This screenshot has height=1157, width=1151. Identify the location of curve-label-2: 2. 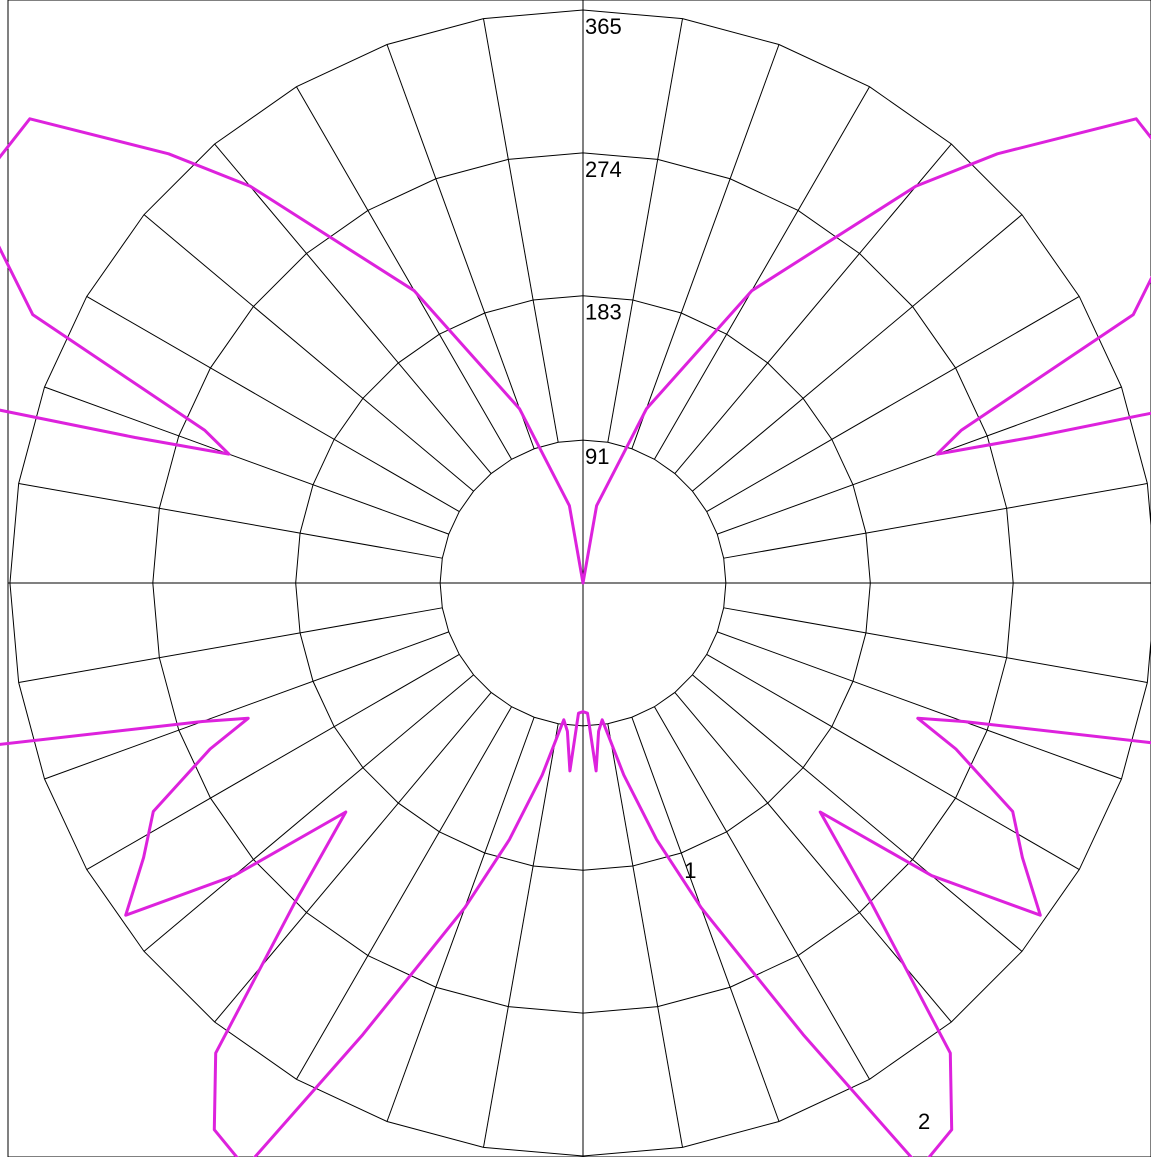
(924, 1121).